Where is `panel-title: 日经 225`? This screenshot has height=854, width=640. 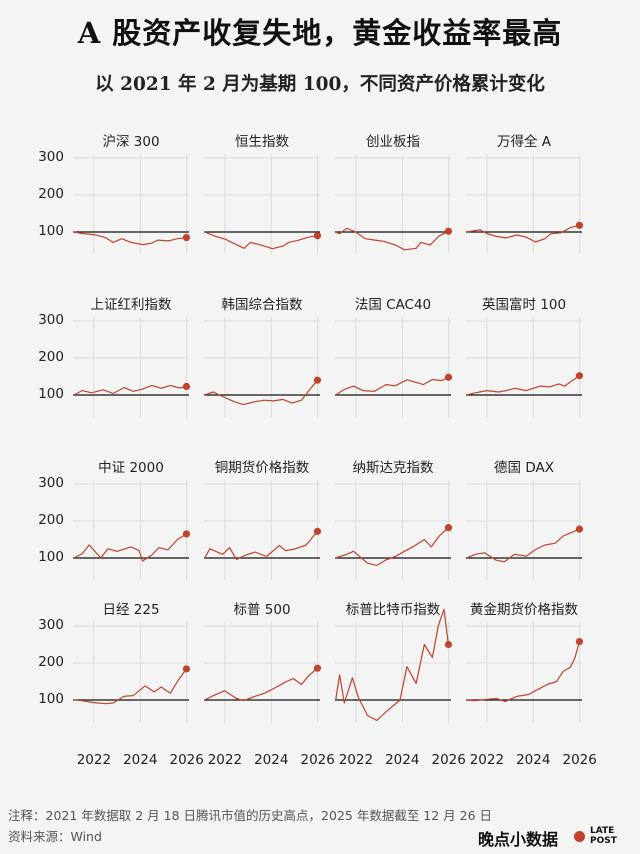
panel-title: 日经 225 is located at coordinates (131, 610).